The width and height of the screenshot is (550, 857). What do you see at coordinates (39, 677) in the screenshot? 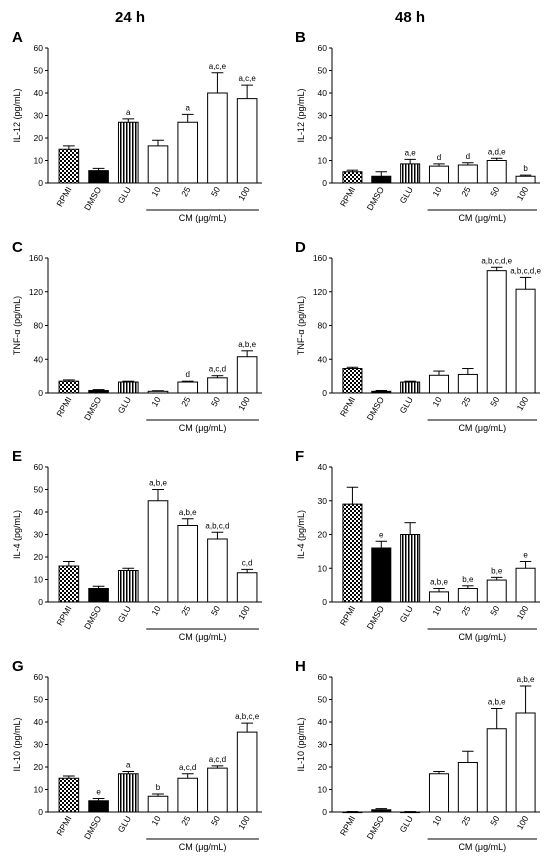
I see `y-tick-label: 60` at bounding box center [39, 677].